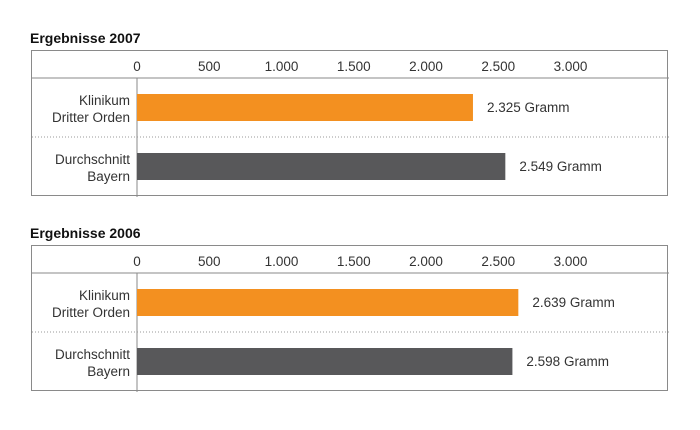  I want to click on chart-title-2006: Ergebnisse 2006, so click(85, 233).